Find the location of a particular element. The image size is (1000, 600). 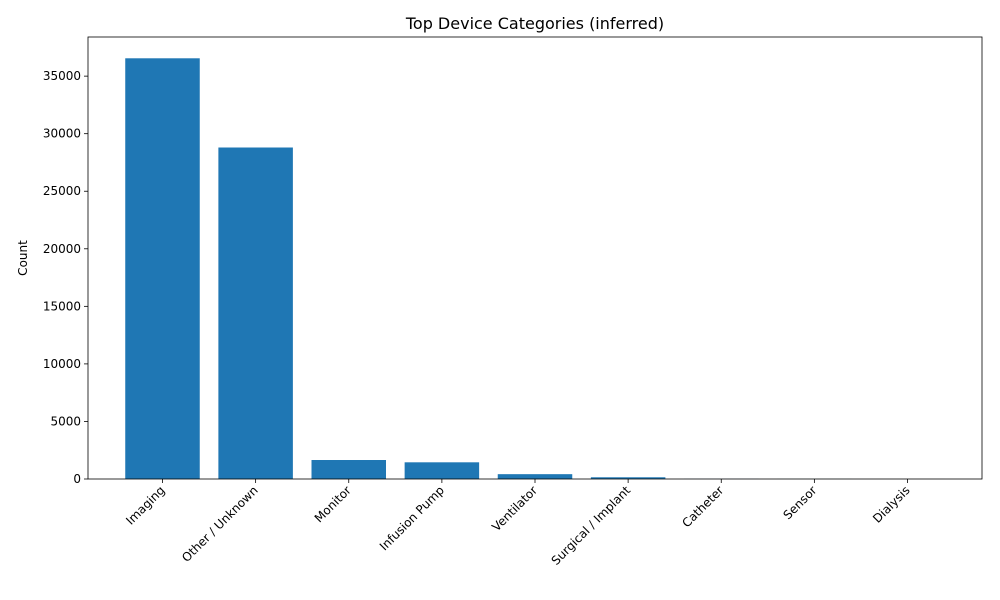

x-tick-label-3: Infusion Pump is located at coordinates (412, 518).